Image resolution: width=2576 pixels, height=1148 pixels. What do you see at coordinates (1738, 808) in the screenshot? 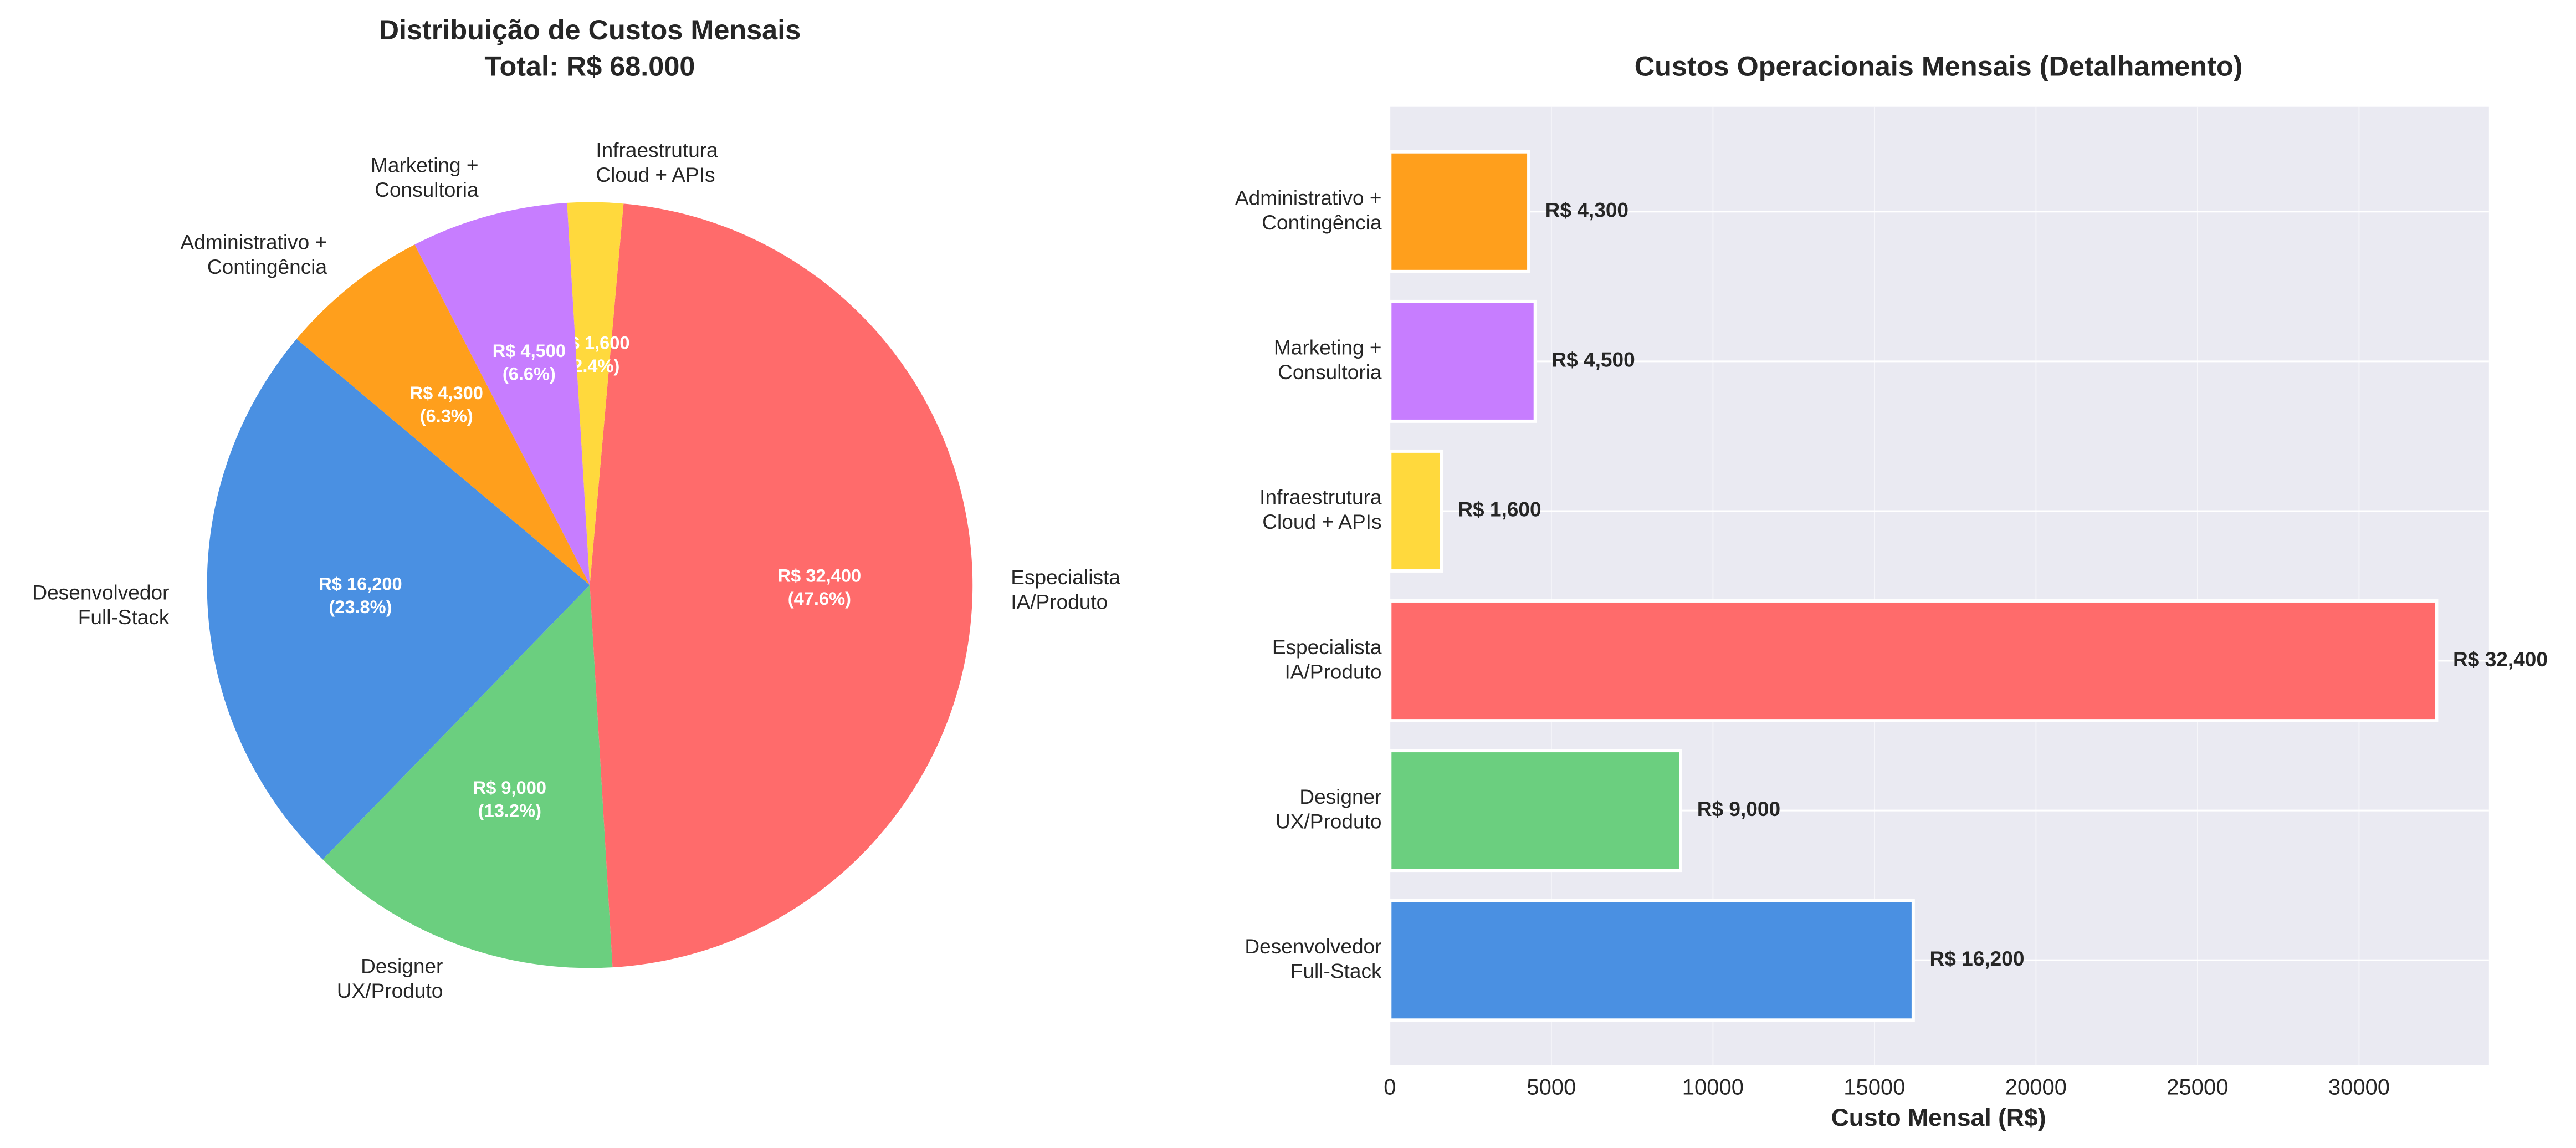
I see `bar-value-label: R$ 9,000` at bounding box center [1738, 808].